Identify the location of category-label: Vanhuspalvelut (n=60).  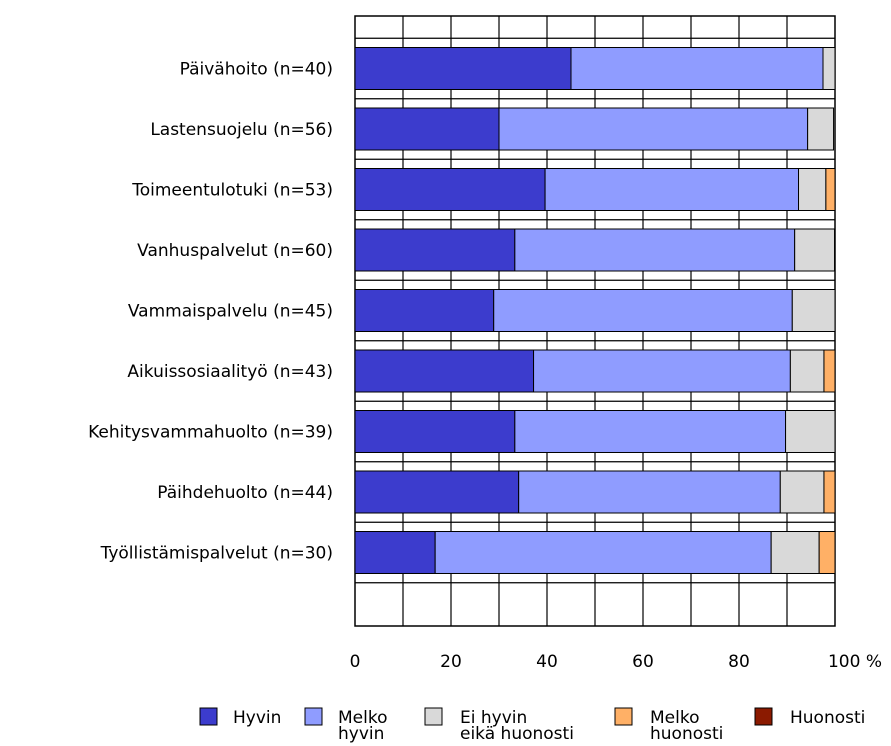
(235, 251).